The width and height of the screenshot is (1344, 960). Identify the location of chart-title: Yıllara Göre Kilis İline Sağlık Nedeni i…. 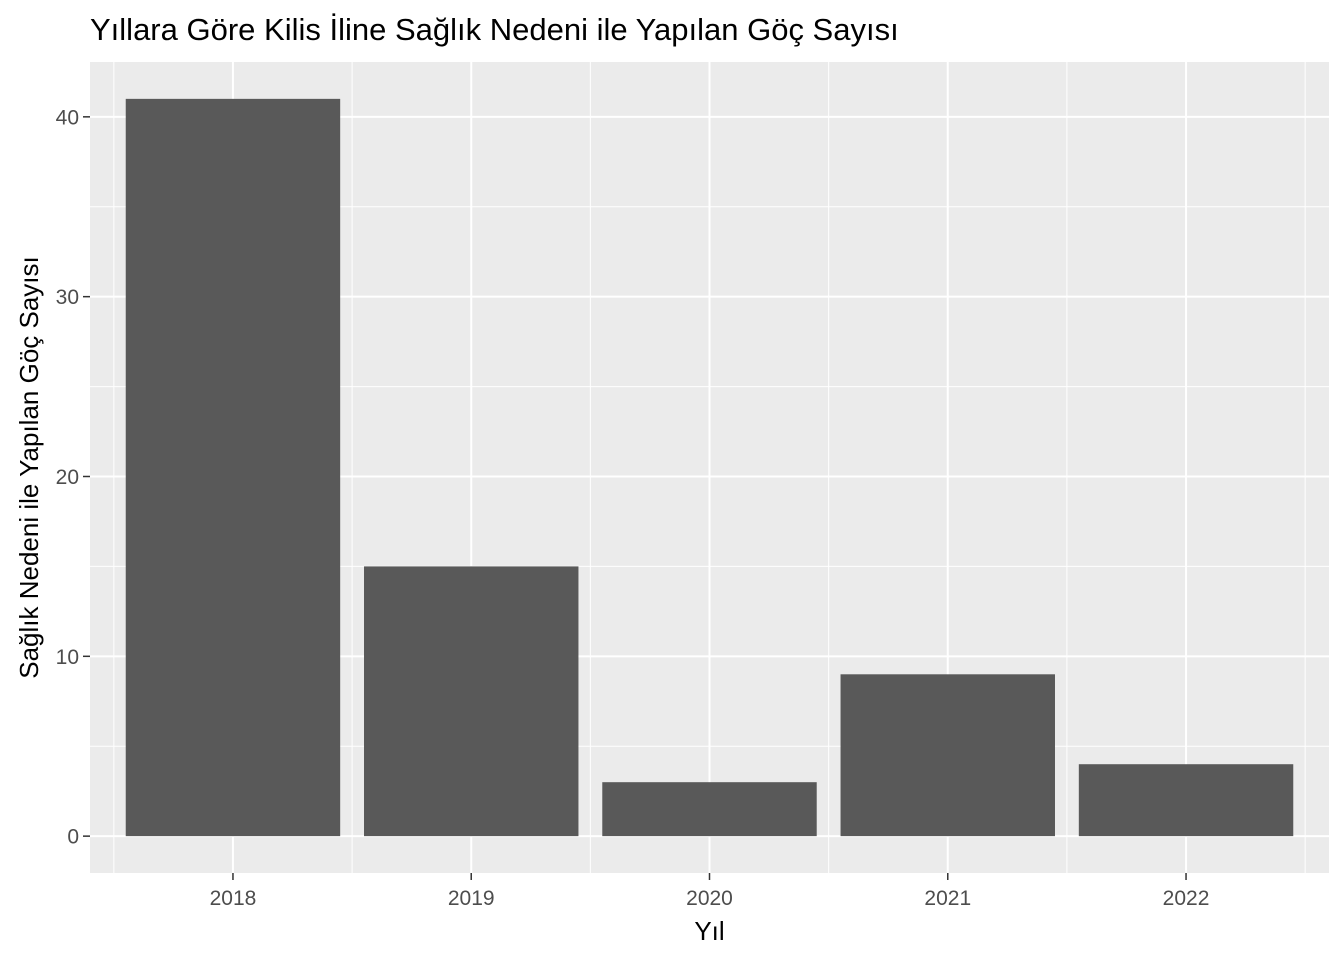
(494, 29).